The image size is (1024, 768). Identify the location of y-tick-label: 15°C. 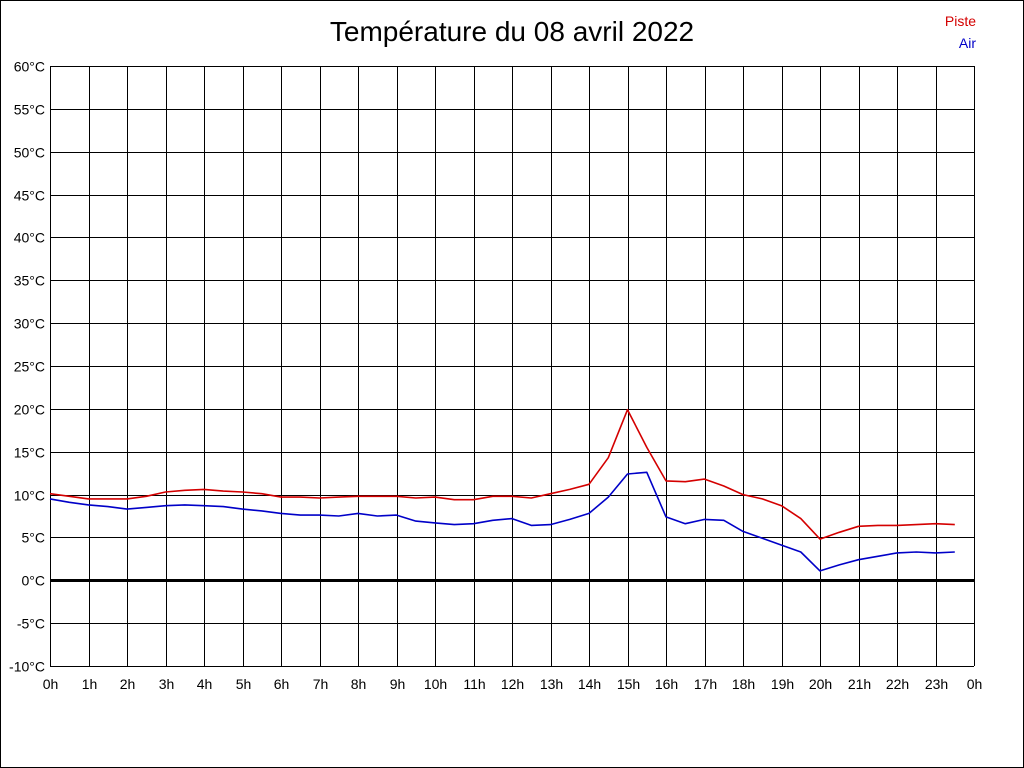
(29, 453).